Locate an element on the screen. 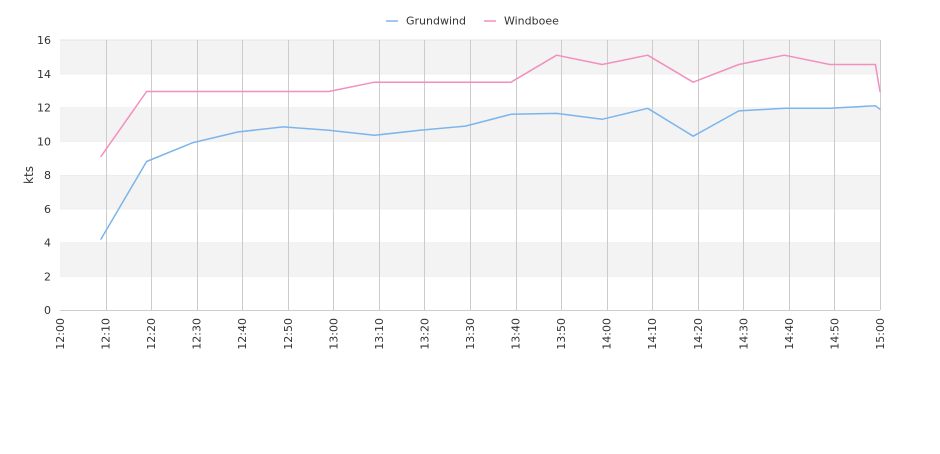 This screenshot has width=940, height=454. x-tick-label: 14:20 is located at coordinates (698, 334).